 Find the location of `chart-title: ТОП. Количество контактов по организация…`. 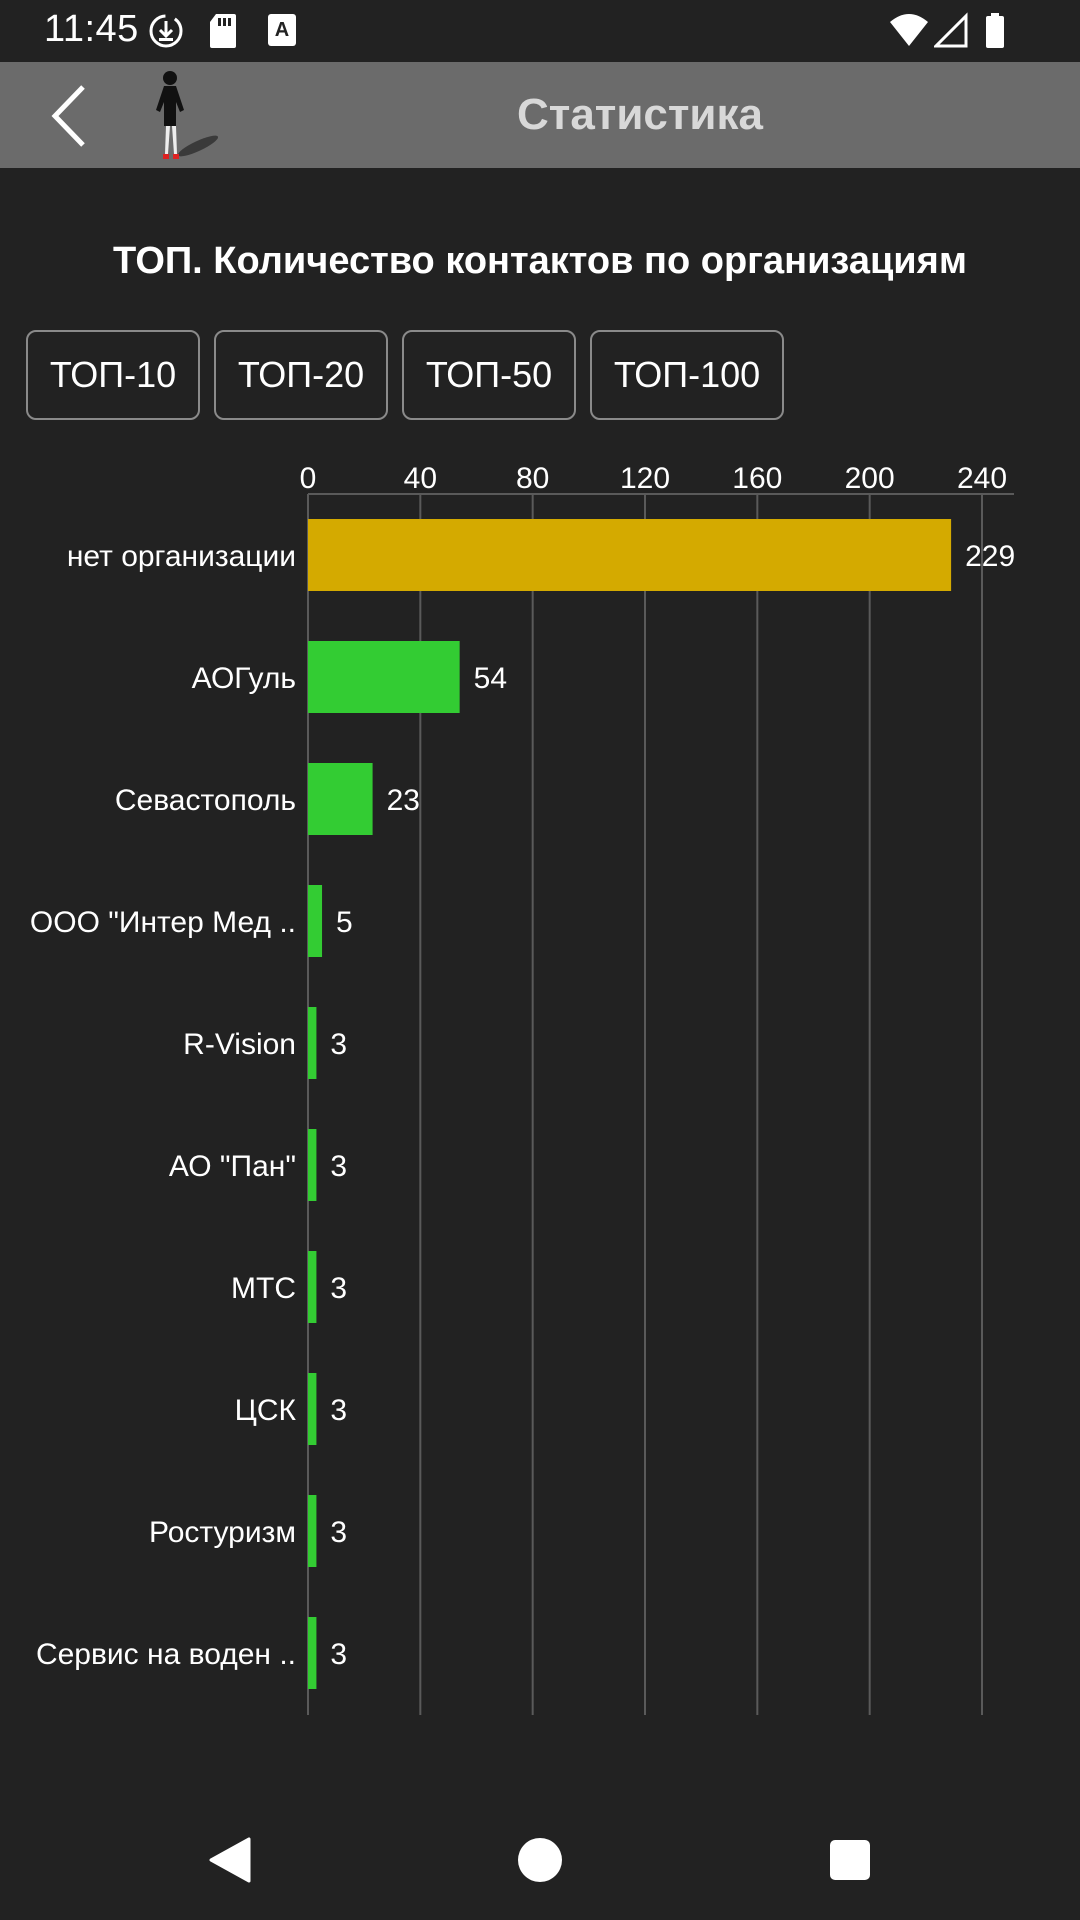

chart-title: ТОП. Количество контактов по организация… is located at coordinates (540, 261).